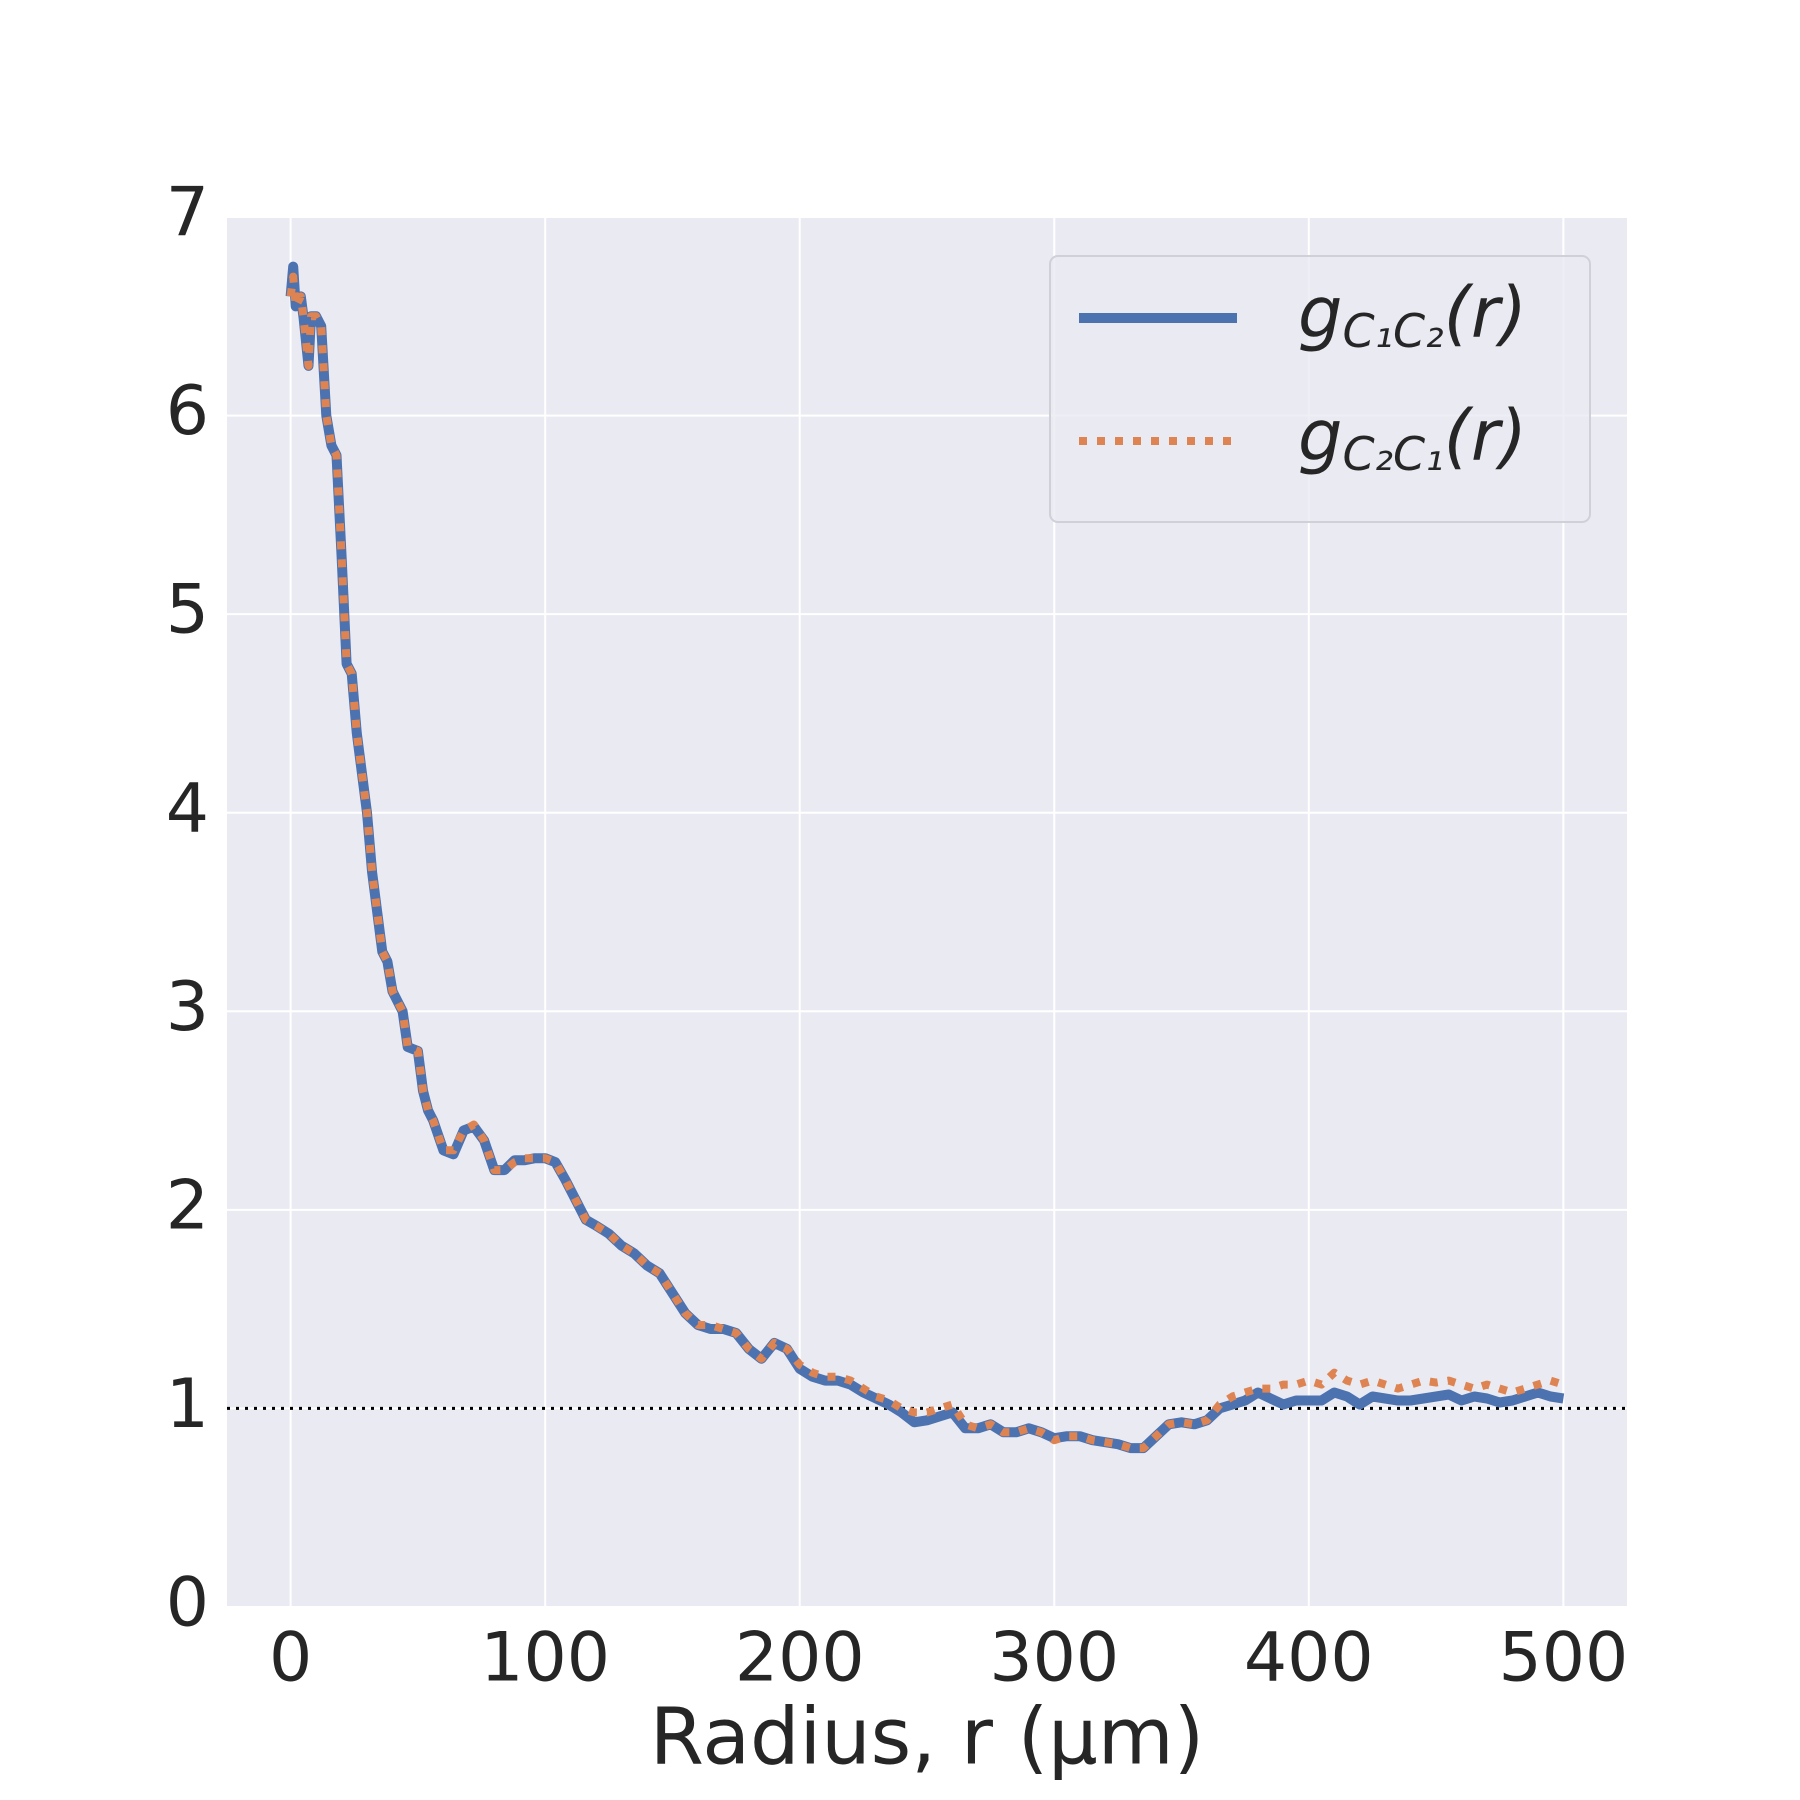  What do you see at coordinates (187, 610) in the screenshot?
I see `y-tick-label: 5` at bounding box center [187, 610].